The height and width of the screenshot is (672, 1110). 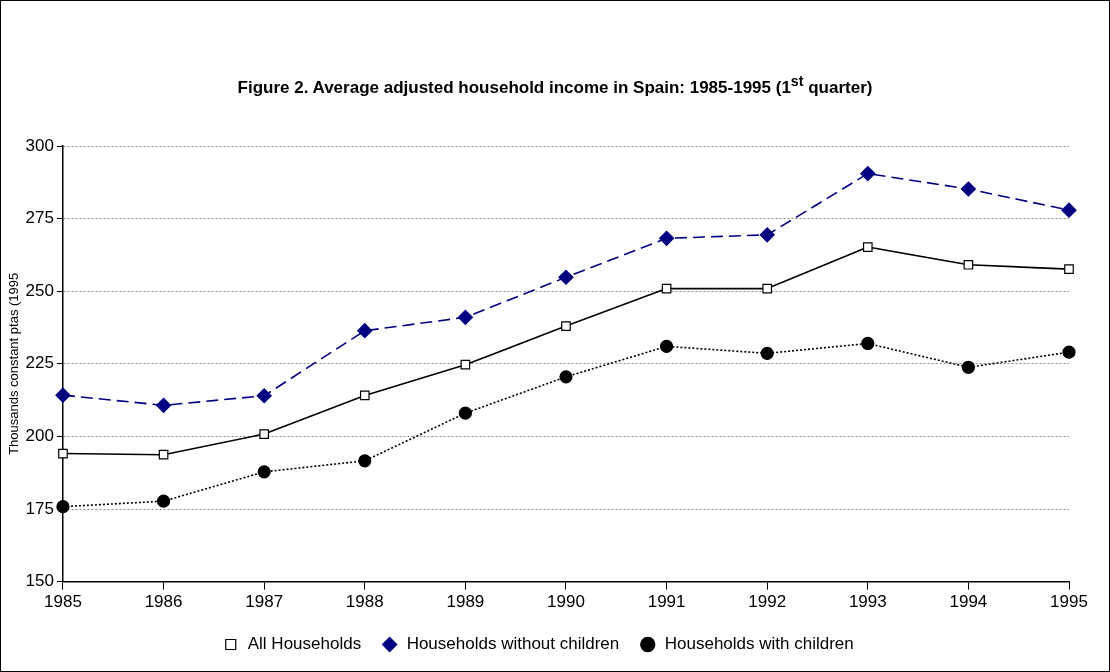 What do you see at coordinates (364, 602) in the screenshot?
I see `x-tick-label: 1988` at bounding box center [364, 602].